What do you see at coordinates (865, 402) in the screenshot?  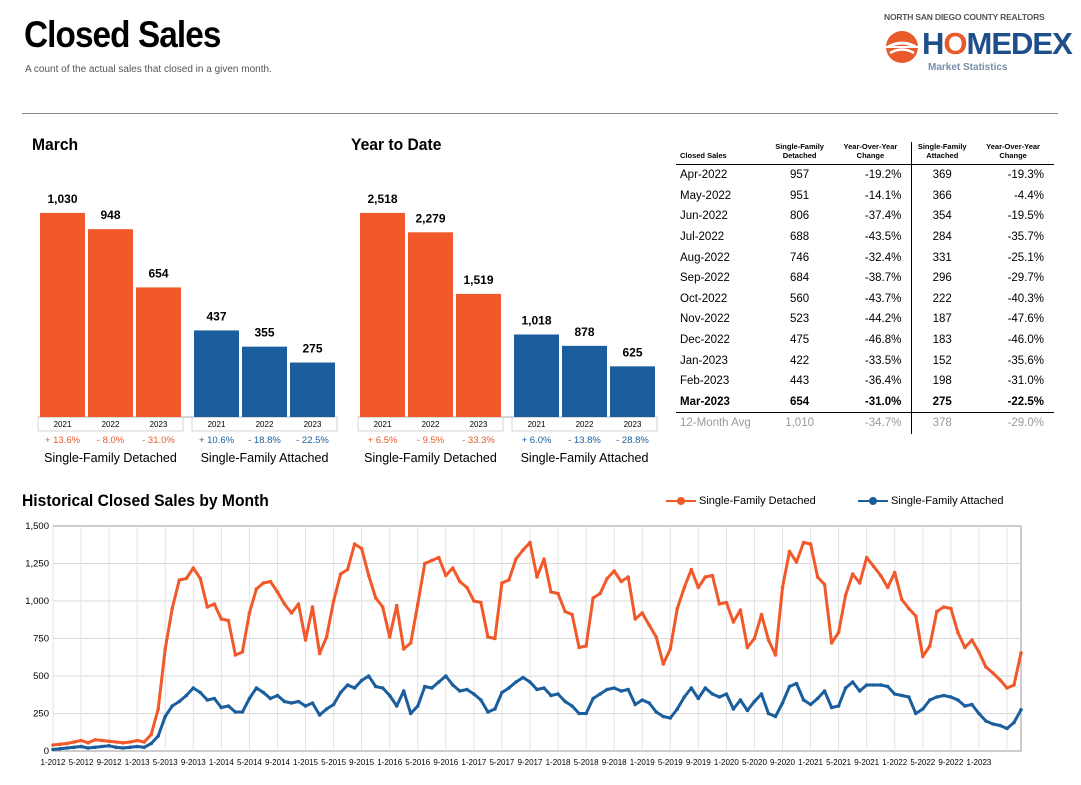 I see `table-row: Mar-2023 654 -31.0% 275 -22.5%` at bounding box center [865, 402].